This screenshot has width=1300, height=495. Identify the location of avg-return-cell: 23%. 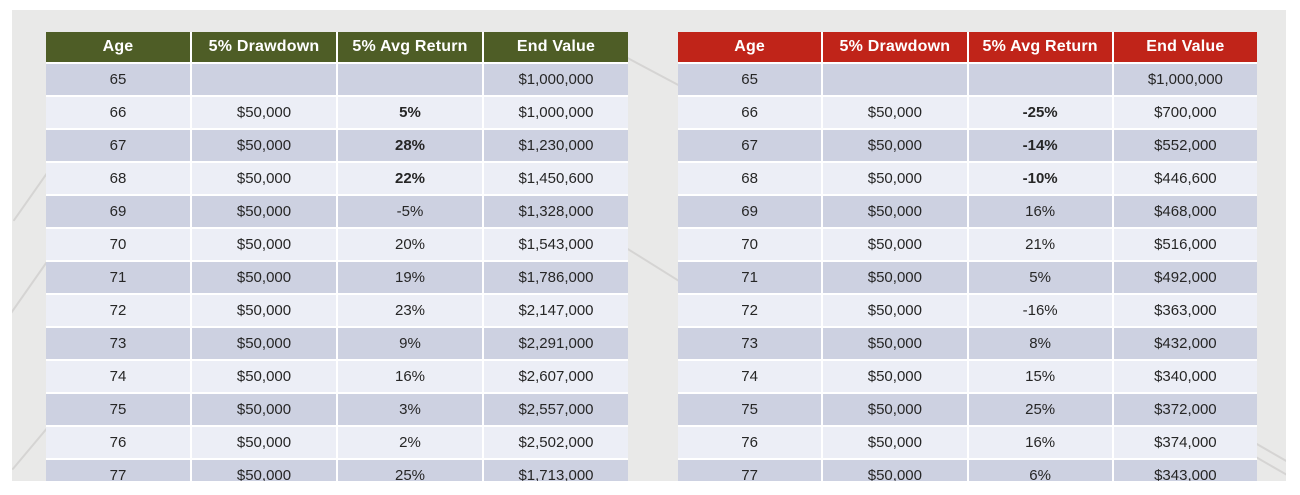
(410, 310).